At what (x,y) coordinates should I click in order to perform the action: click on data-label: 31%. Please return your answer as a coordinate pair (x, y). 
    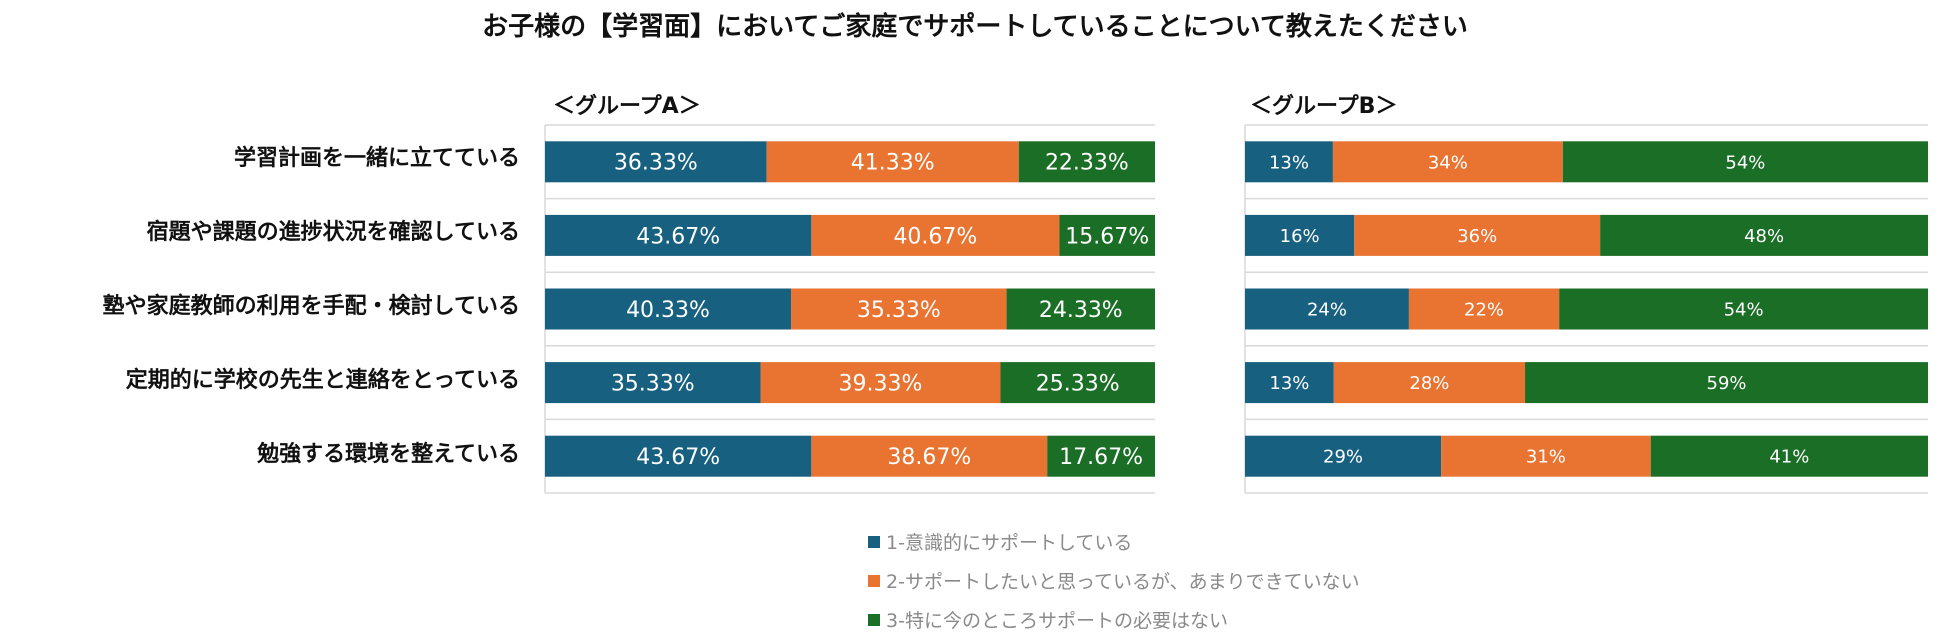
    Looking at the image, I should click on (1546, 457).